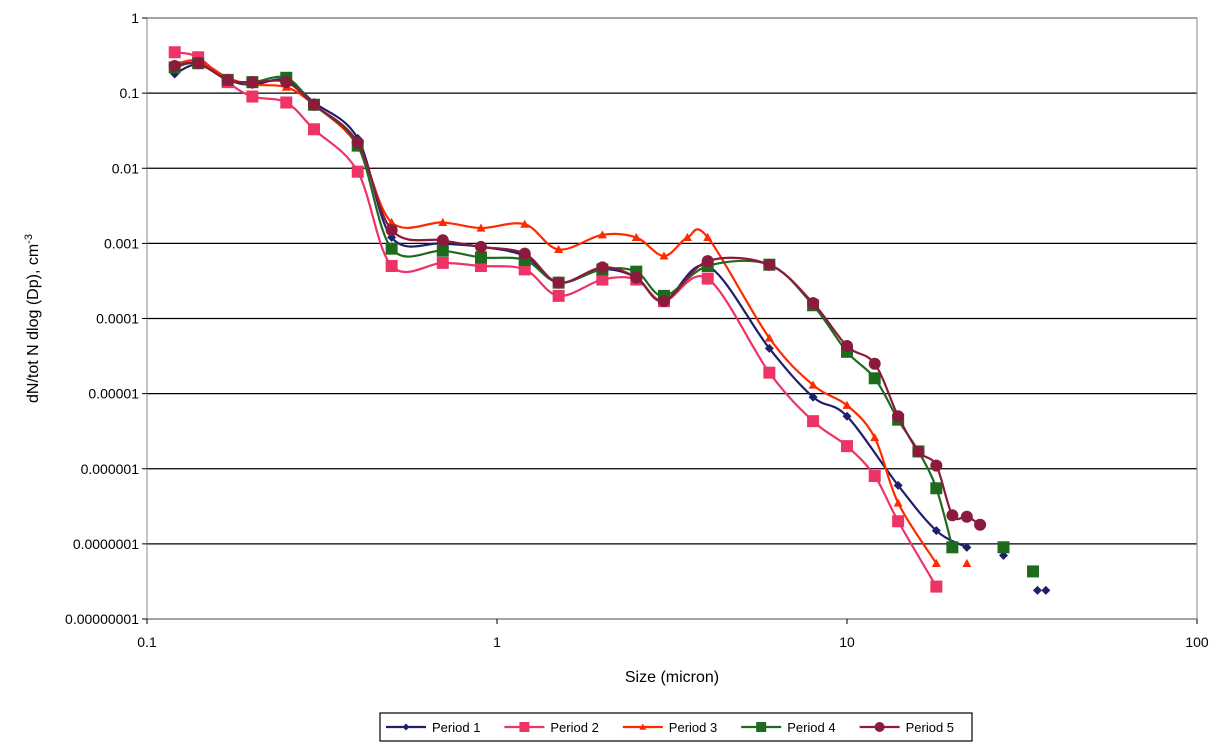 This screenshot has width=1222, height=747. Describe the element at coordinates (33, 323) in the screenshot. I see `y-axis-title-main: dN/tot N dlog (Dp), cm` at that location.